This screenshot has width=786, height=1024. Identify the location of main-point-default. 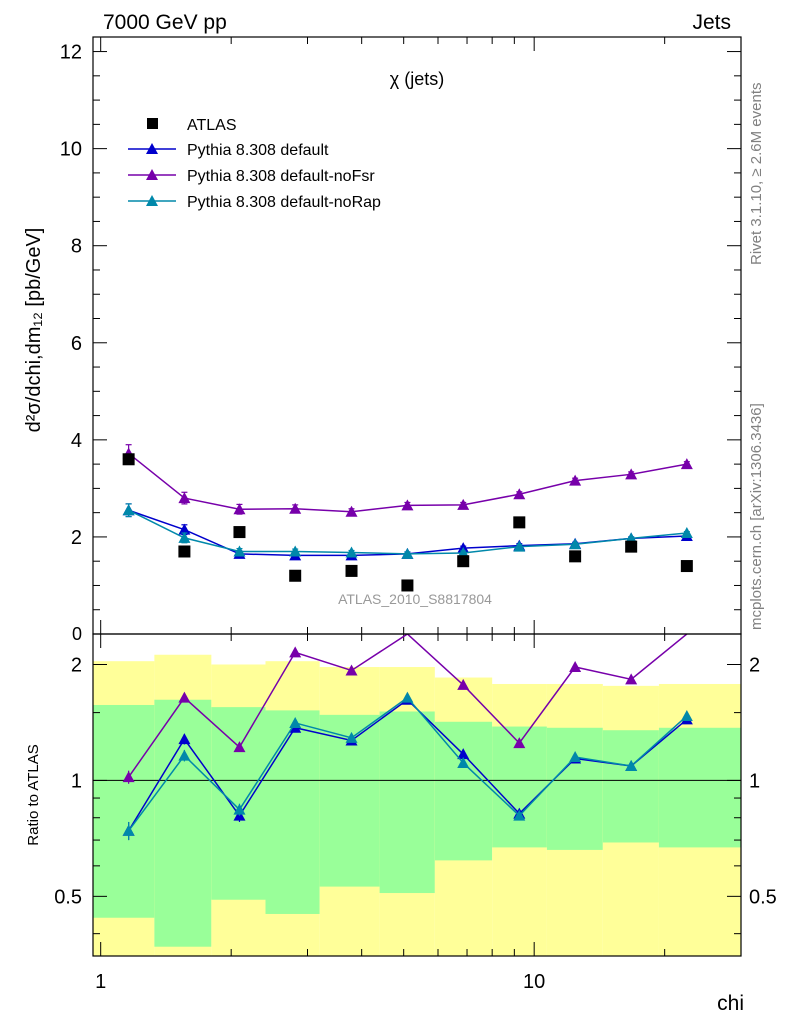
(184, 529).